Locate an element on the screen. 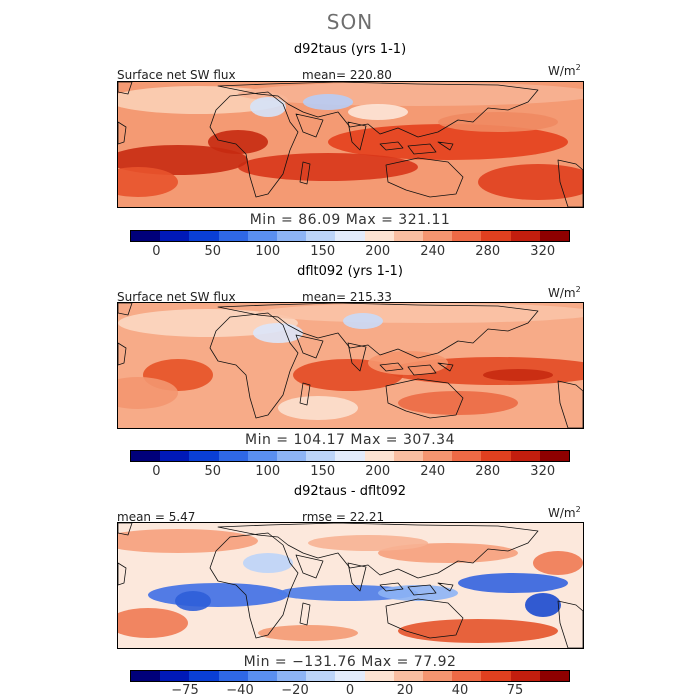 Image resolution: width=700 pixels, height=700 pixels. panel-3-colorbar is located at coordinates (350, 676).